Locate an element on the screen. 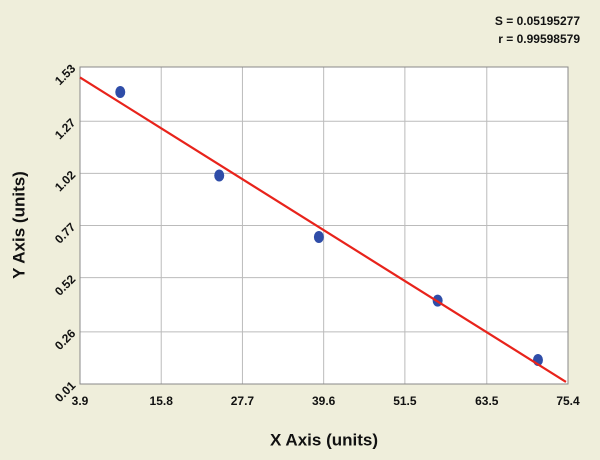  x-tick-label: 39.6 is located at coordinates (324, 401).